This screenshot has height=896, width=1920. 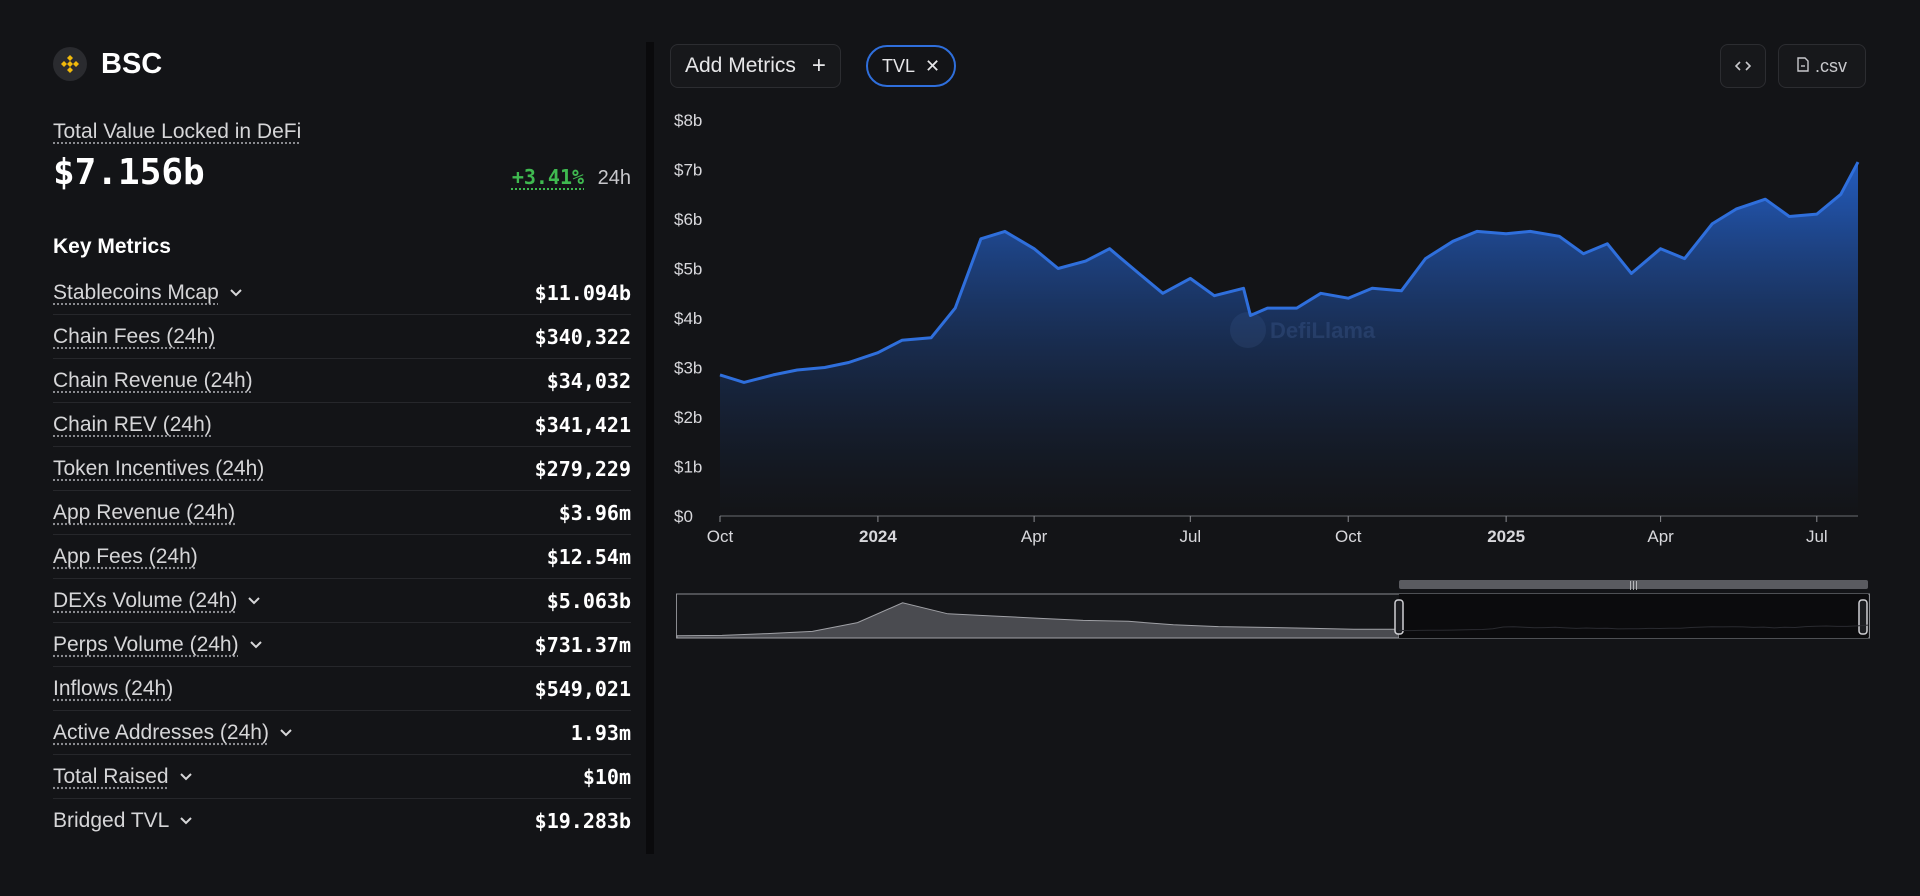 I want to click on y-tick-label: $0, so click(x=683, y=516).